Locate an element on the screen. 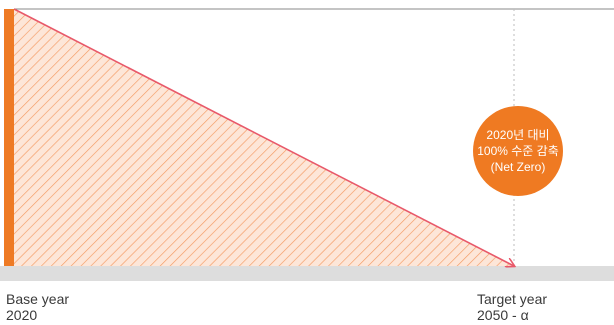  base-year-value: 2020 is located at coordinates (22, 315).